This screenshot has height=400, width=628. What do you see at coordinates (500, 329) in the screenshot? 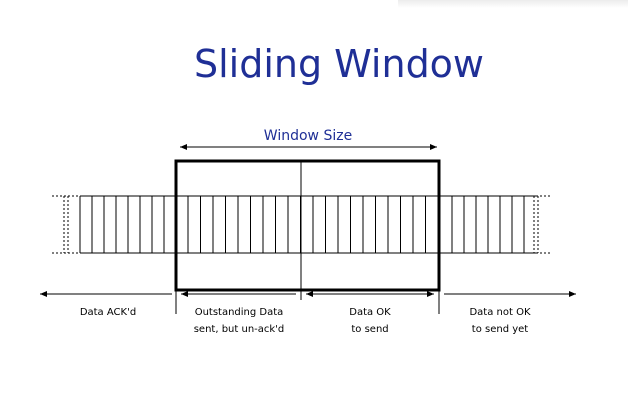
I see `region-not-ok-label-2: to send yet` at bounding box center [500, 329].